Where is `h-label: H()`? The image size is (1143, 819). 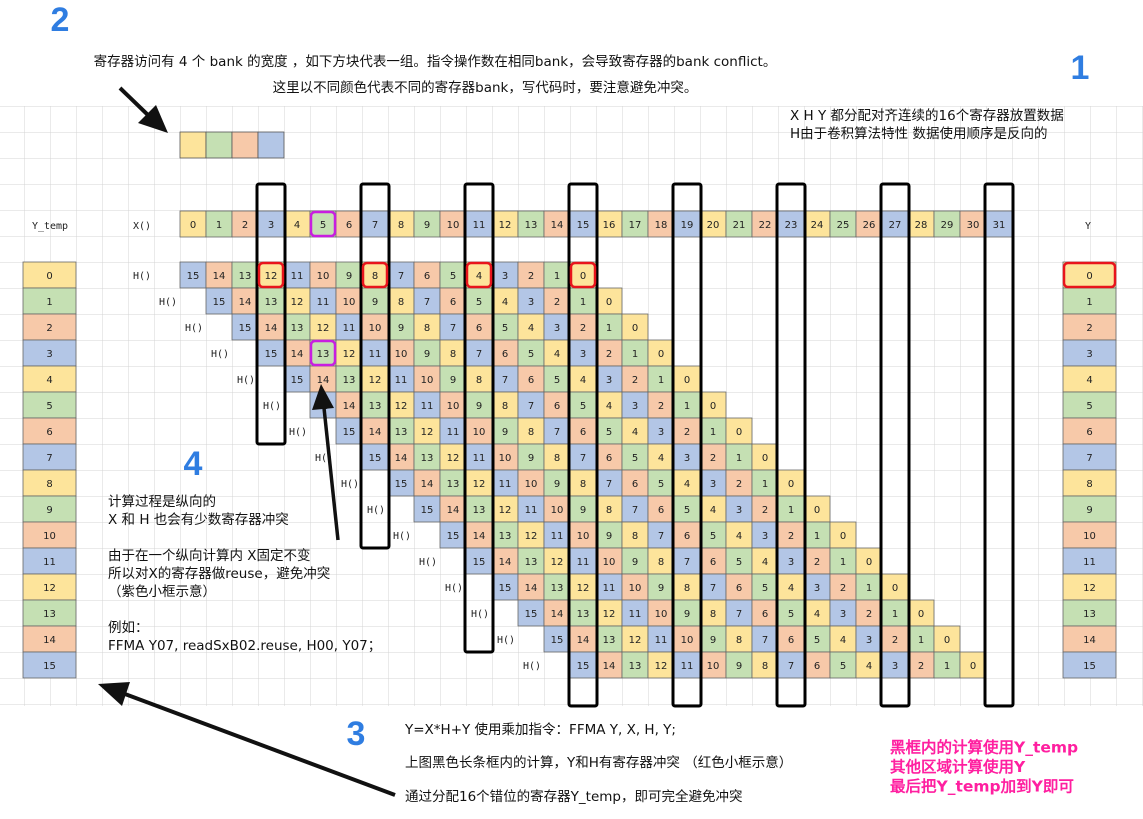 h-label: H() is located at coordinates (246, 380).